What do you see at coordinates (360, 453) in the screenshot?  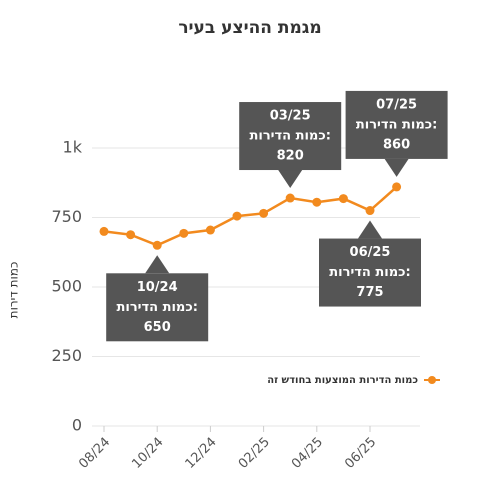 I see `x-tick-label: 06/25` at bounding box center [360, 453].